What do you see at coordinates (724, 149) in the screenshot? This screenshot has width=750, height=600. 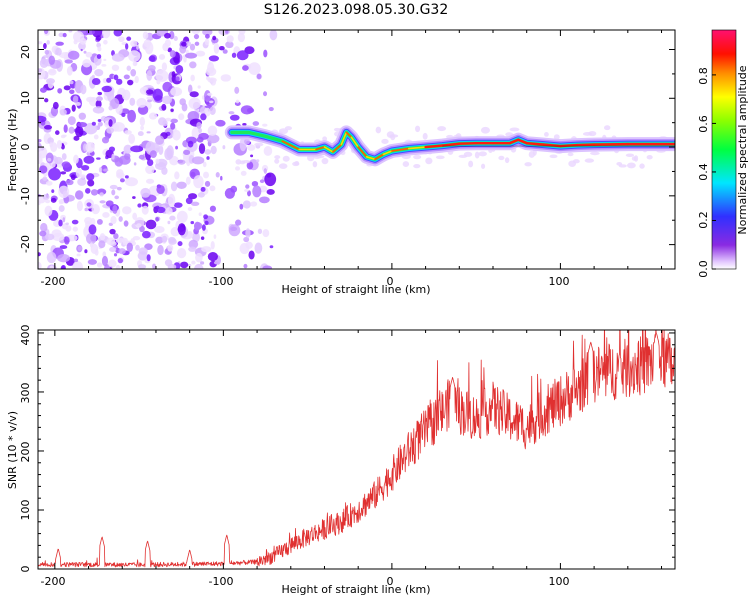 I see `colorbar-frame` at bounding box center [724, 149].